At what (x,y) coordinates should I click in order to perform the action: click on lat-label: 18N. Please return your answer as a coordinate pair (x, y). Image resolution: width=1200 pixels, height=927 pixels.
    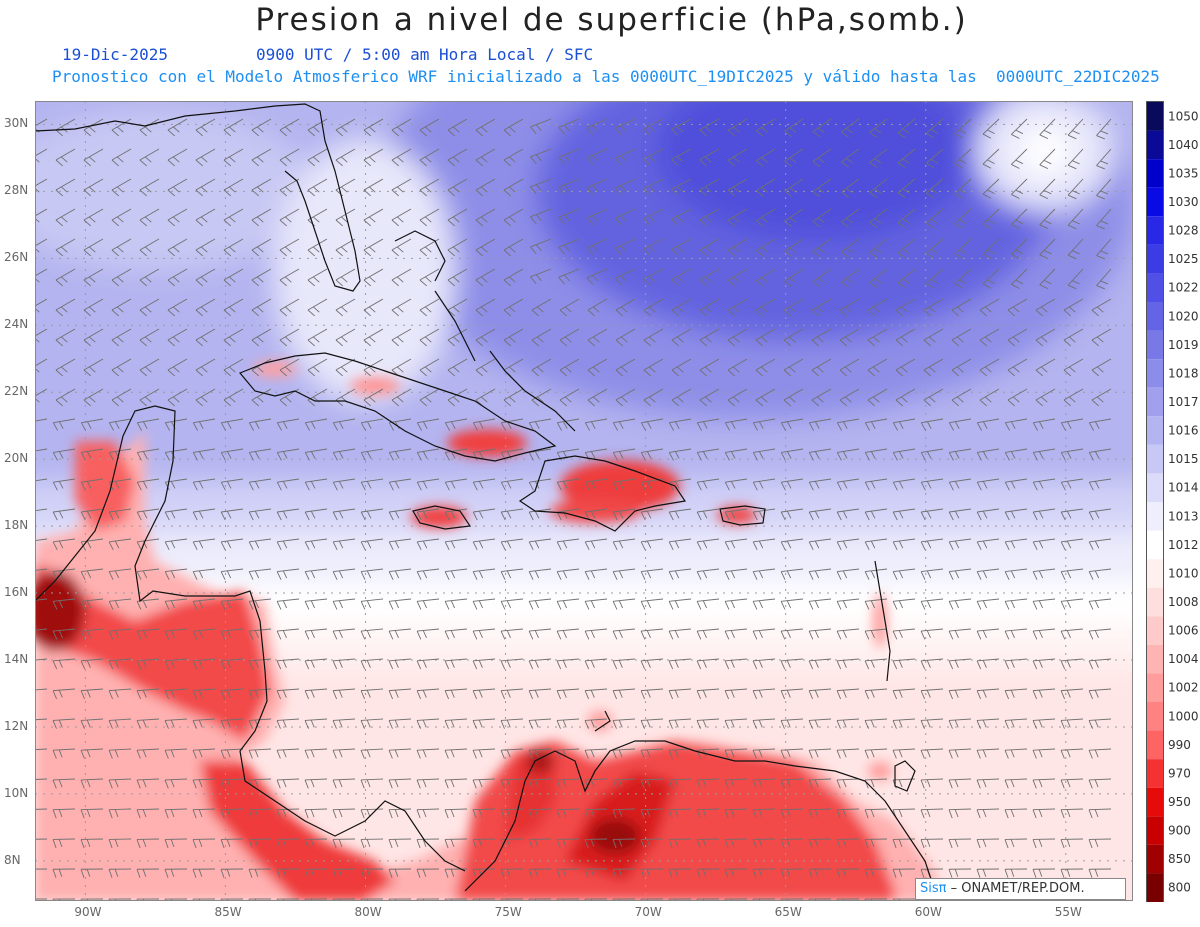
    Looking at the image, I should click on (16, 525).